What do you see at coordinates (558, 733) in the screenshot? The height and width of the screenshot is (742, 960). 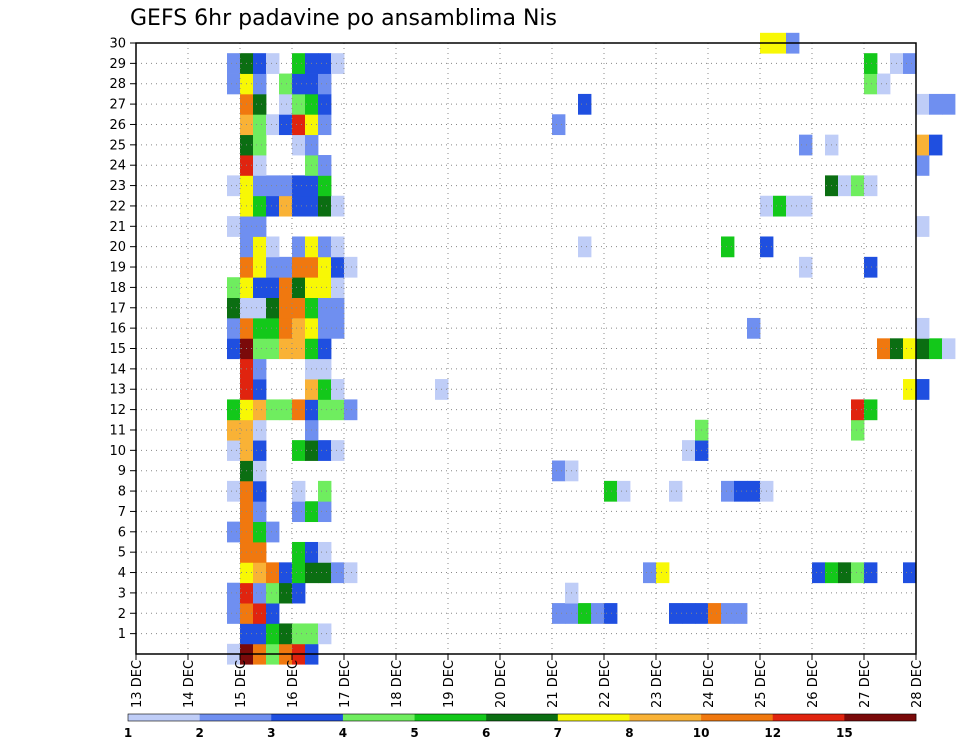 I see `colorbar-label: 7` at bounding box center [558, 733].